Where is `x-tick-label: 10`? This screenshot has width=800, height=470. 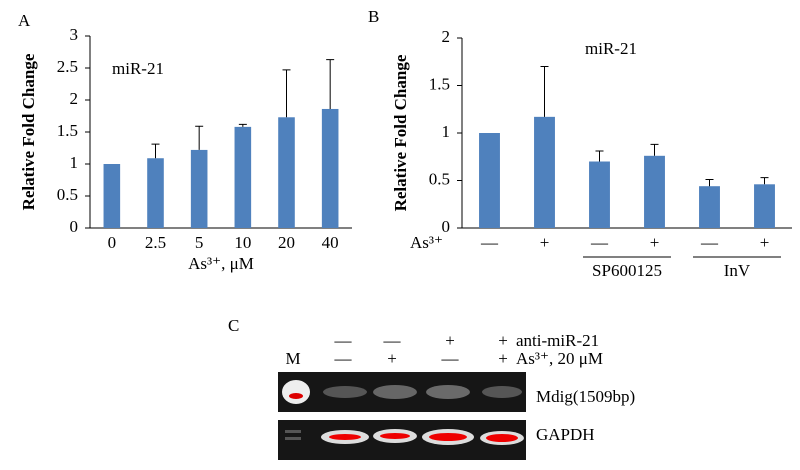 x-tick-label: 10 is located at coordinates (242, 242).